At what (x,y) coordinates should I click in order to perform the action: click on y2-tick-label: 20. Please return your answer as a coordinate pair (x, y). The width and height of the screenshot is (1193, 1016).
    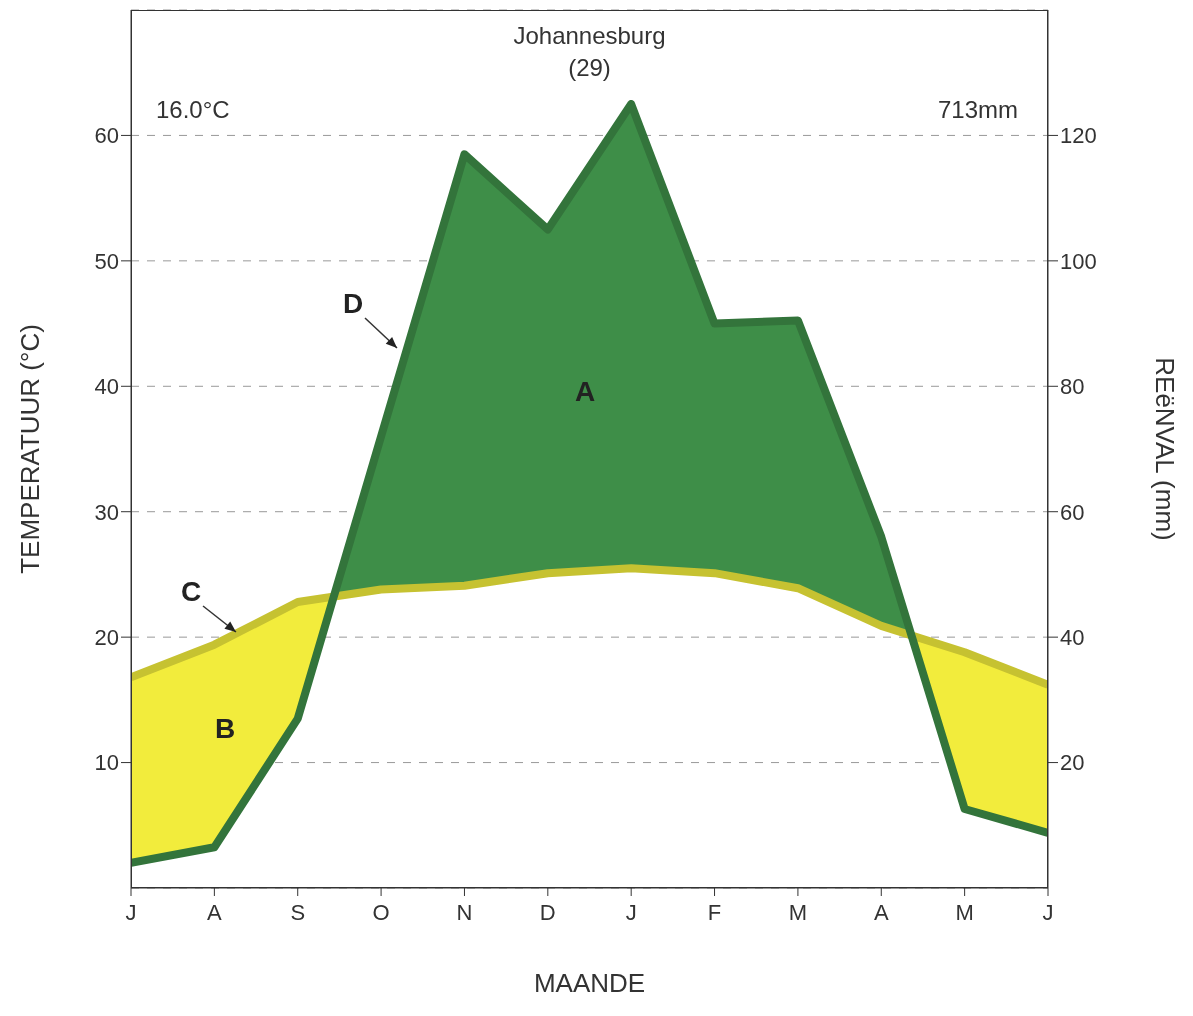
    Looking at the image, I should click on (1072, 763).